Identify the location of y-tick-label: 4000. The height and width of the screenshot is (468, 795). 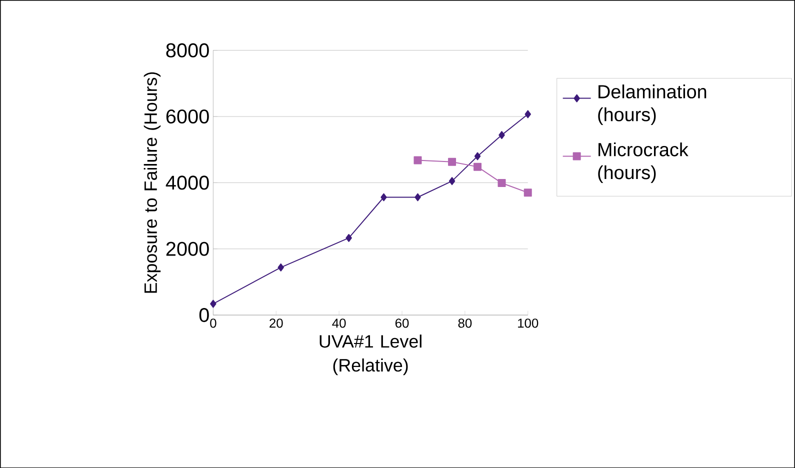
(187, 183).